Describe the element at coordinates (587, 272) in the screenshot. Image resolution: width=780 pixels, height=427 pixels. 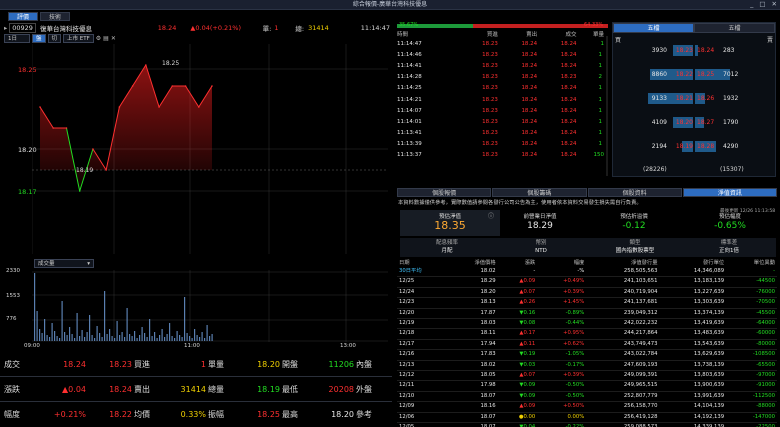
I see `nav-row: 30日平均 18.02- -% 258,505,563 14,346,089-` at that location.